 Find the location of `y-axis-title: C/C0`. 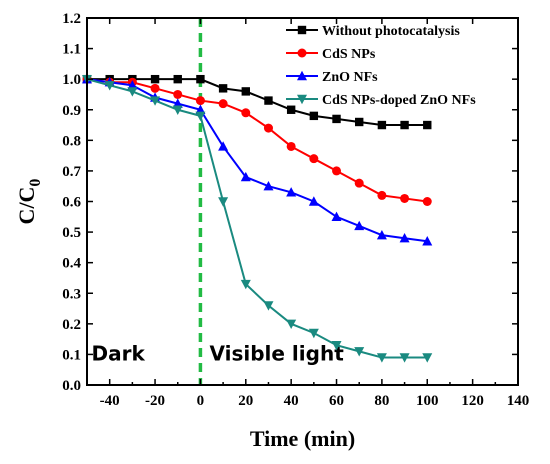

y-axis-title: C/C0 is located at coordinates (29, 202).